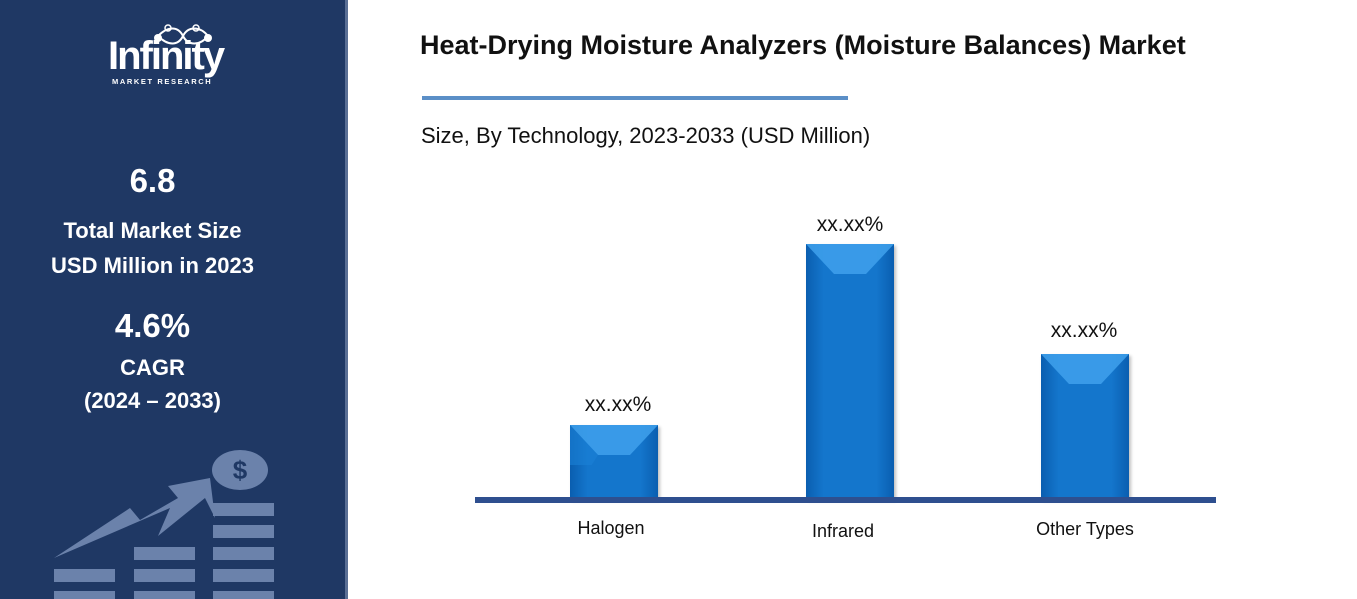 This screenshot has height=599, width=1357. I want to click on category-halogen: Halogen, so click(611, 528).